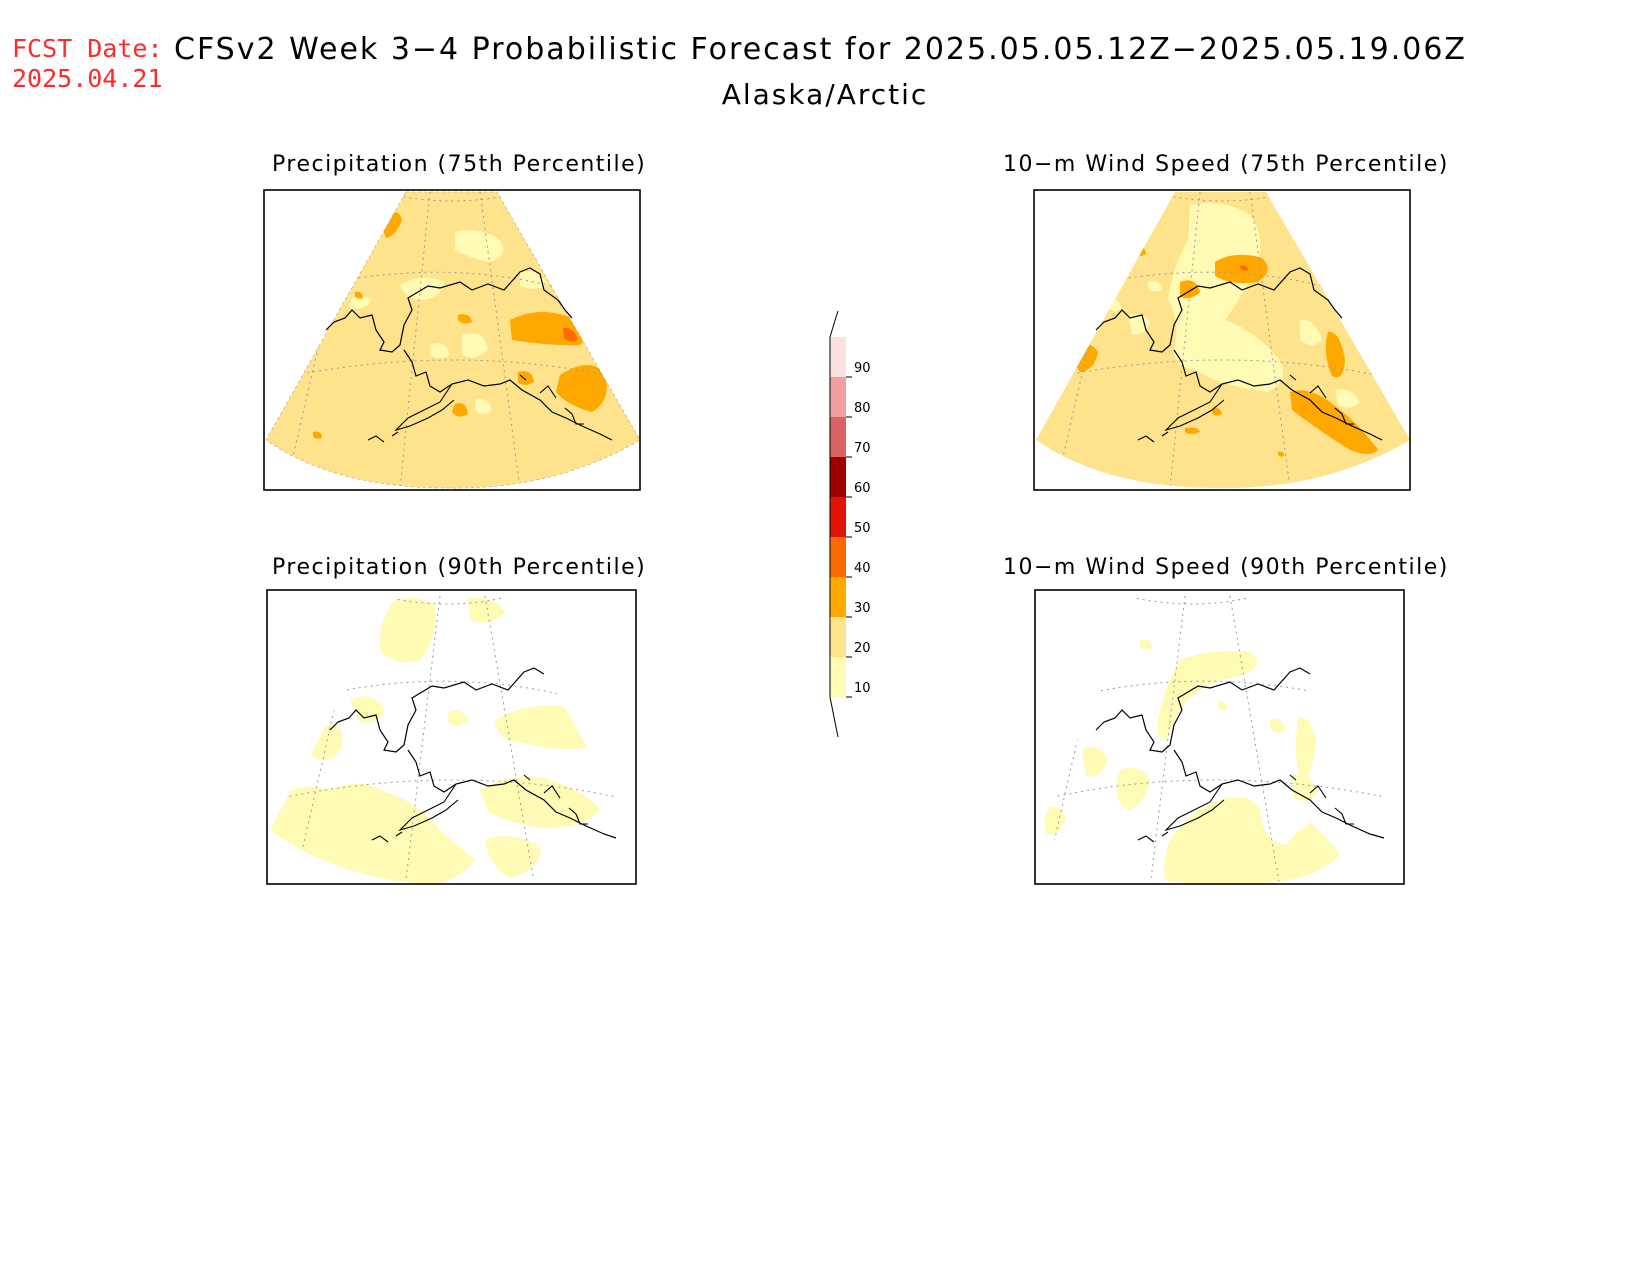 The image size is (1650, 1275). What do you see at coordinates (862, 608) in the screenshot?
I see `colorbar-tick-label: 30` at bounding box center [862, 608].